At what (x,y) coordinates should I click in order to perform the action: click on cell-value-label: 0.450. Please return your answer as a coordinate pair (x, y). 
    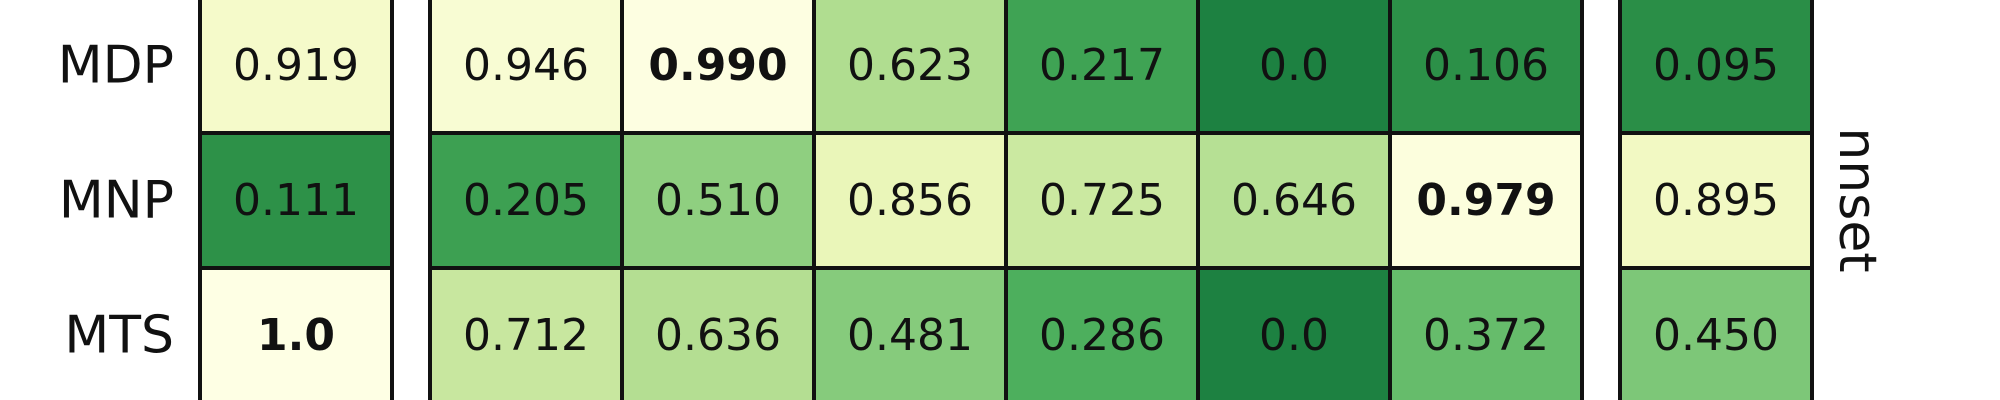
    Looking at the image, I should click on (1716, 335).